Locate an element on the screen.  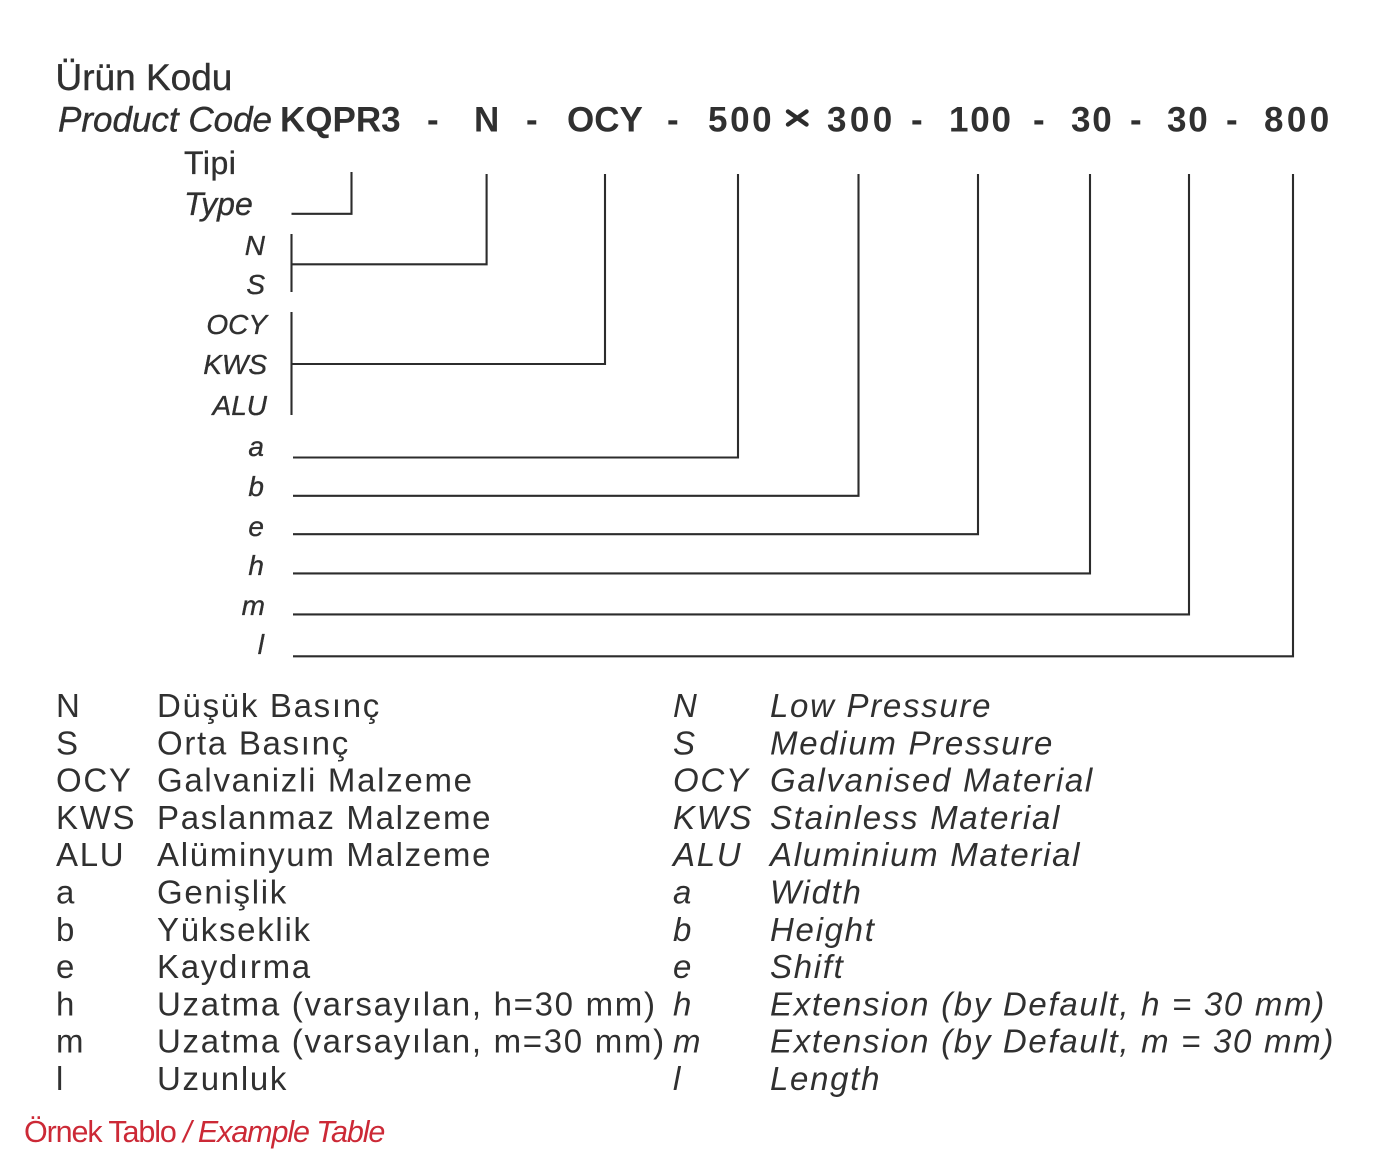
svg-text: 300 is located at coordinates (861, 120).